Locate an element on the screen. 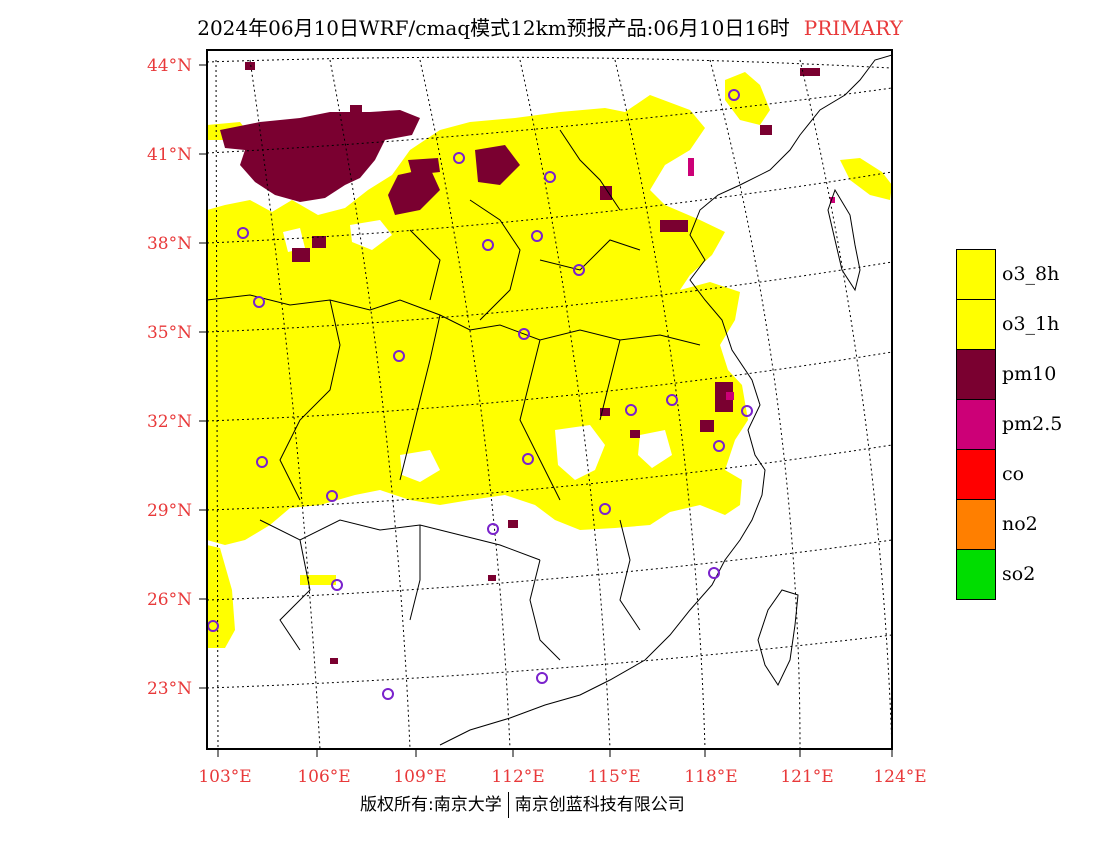 This screenshot has width=1100, height=850. legend-label: pm2.5 is located at coordinates (1032, 424).